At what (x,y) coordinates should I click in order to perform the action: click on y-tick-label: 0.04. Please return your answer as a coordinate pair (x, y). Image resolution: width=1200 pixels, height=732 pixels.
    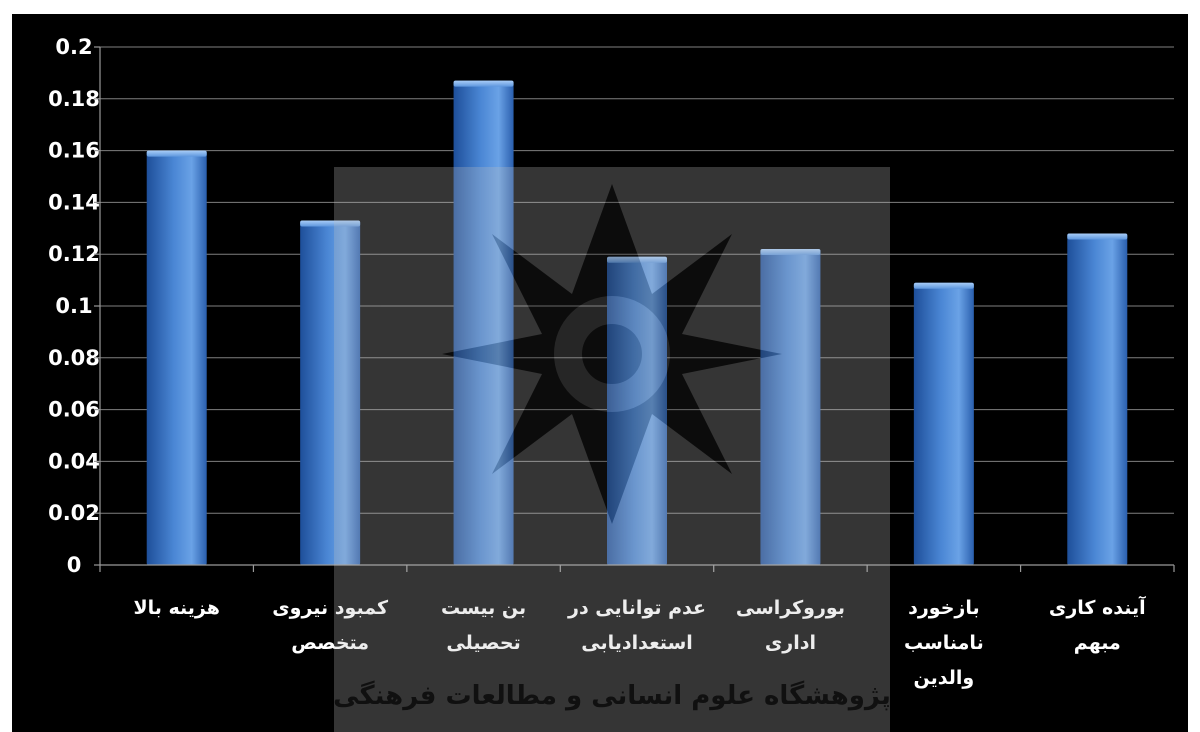
    Looking at the image, I should click on (74, 461).